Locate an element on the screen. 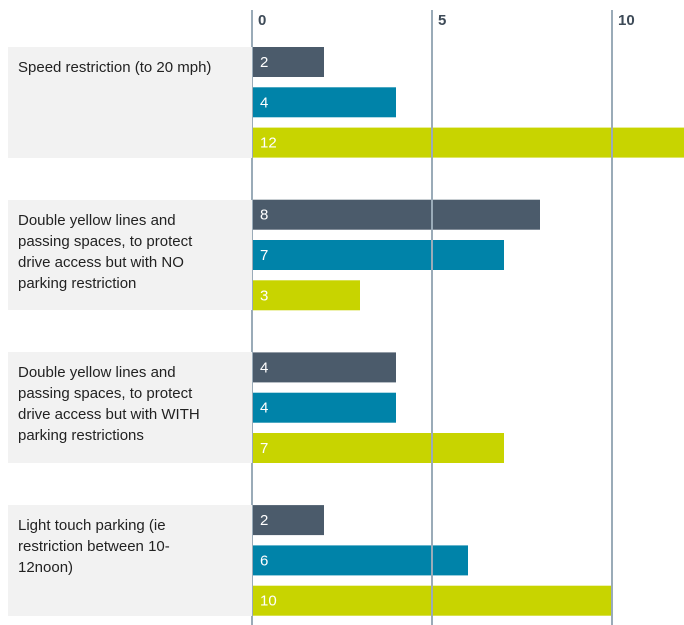 The width and height of the screenshot is (684, 625). category-label-box: Speed restriction (to 20 mph) is located at coordinates (130, 102).